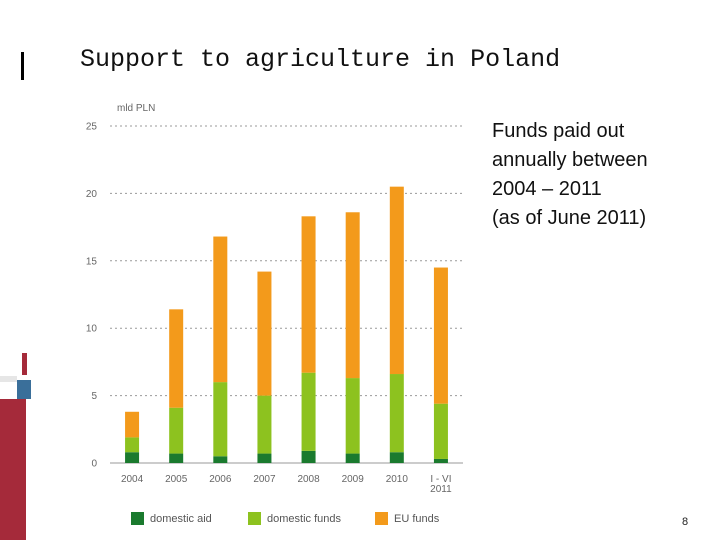 Image resolution: width=720 pixels, height=540 pixels. Describe the element at coordinates (570, 160) in the screenshot. I see `description-line-2: annually between` at that location.